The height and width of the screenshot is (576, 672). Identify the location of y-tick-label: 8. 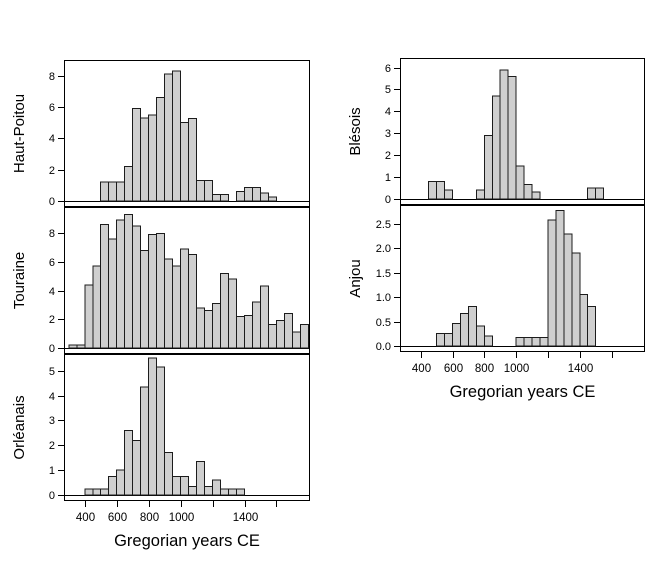
(52, 77).